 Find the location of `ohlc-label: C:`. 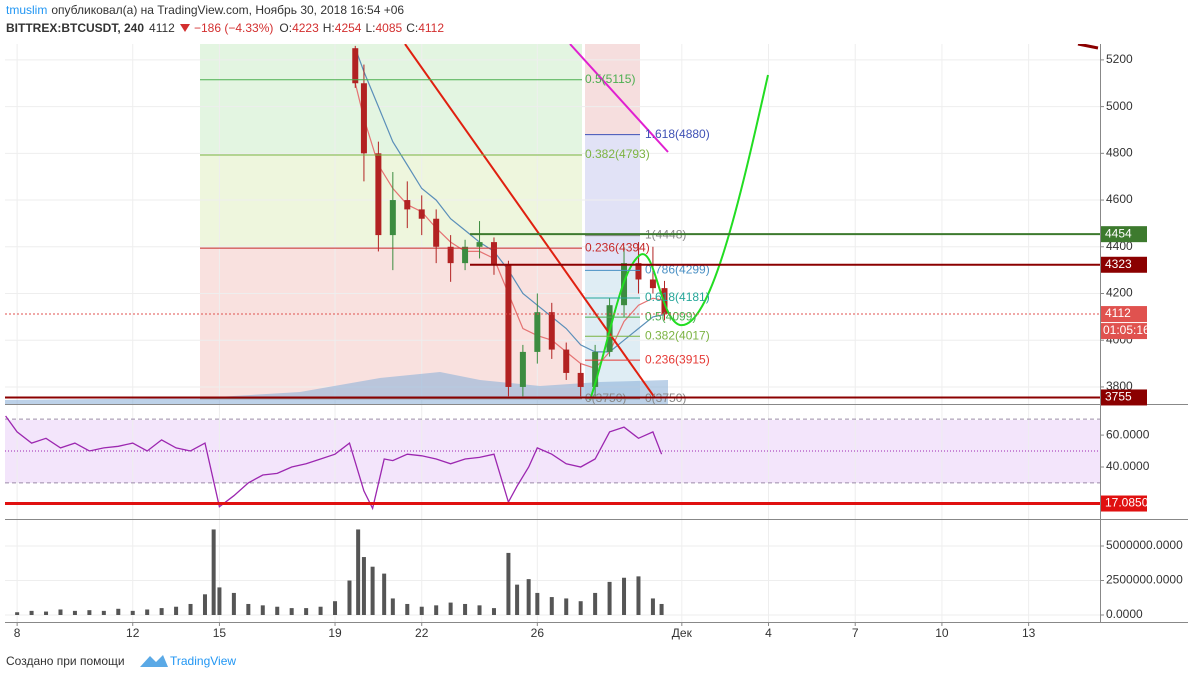

ohlc-label: C: is located at coordinates (412, 28).